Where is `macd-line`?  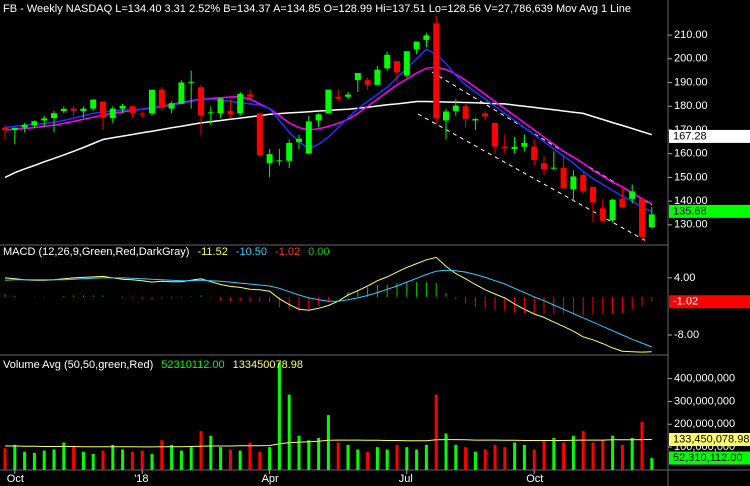 macd-line is located at coordinates (328, 308).